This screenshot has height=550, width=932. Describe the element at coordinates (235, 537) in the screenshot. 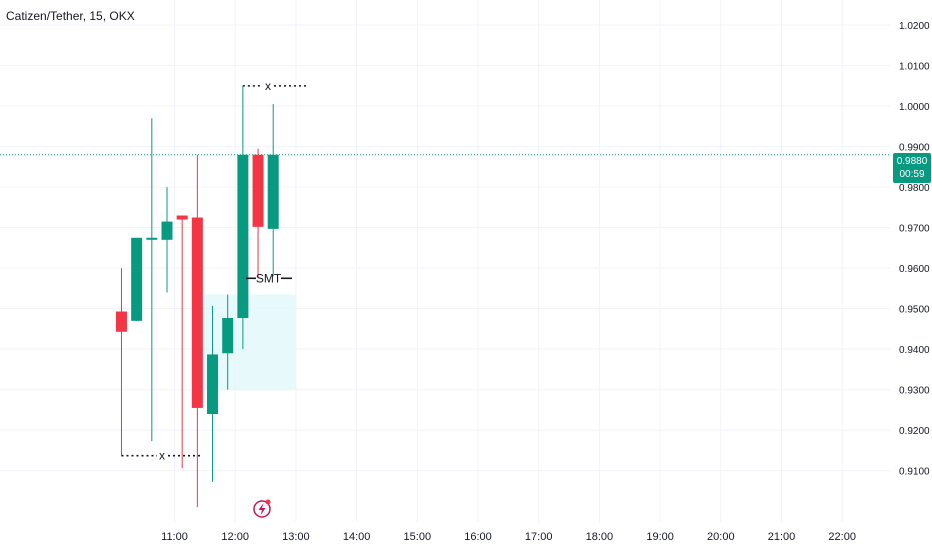

I see `time-tick-label: 12:00` at that location.